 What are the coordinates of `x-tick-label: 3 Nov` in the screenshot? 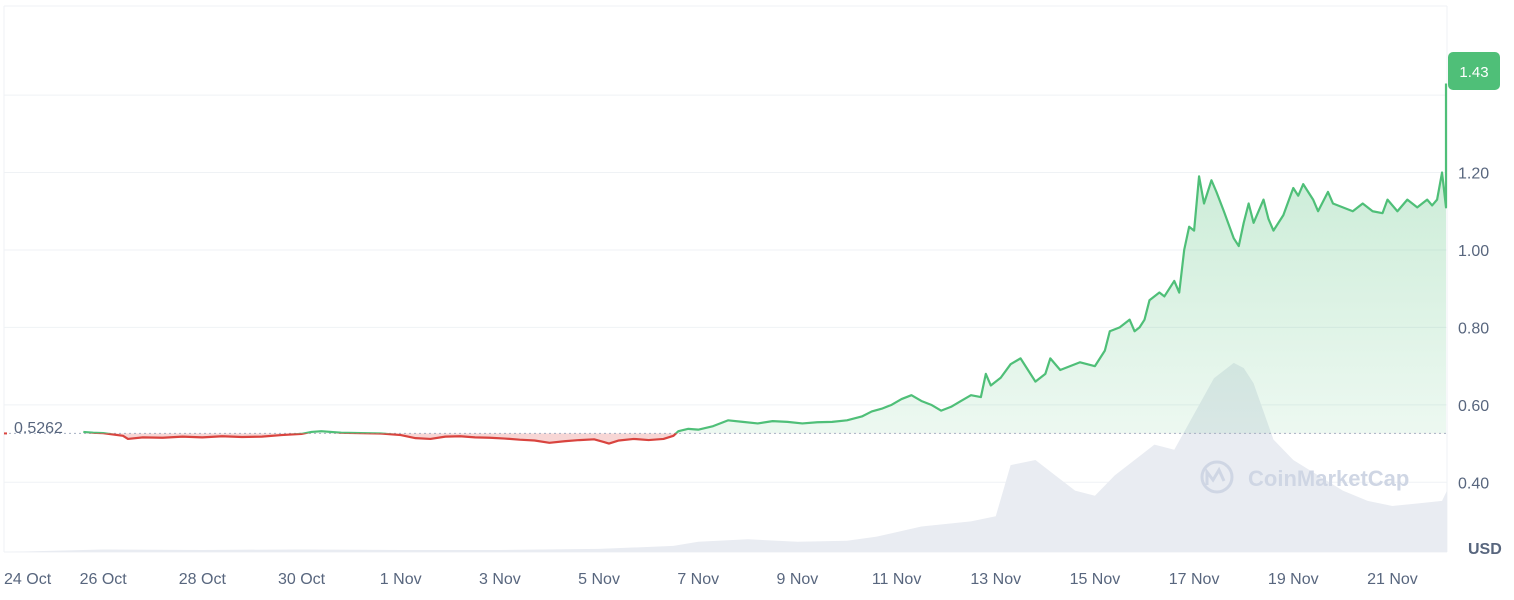 It's located at (500, 579).